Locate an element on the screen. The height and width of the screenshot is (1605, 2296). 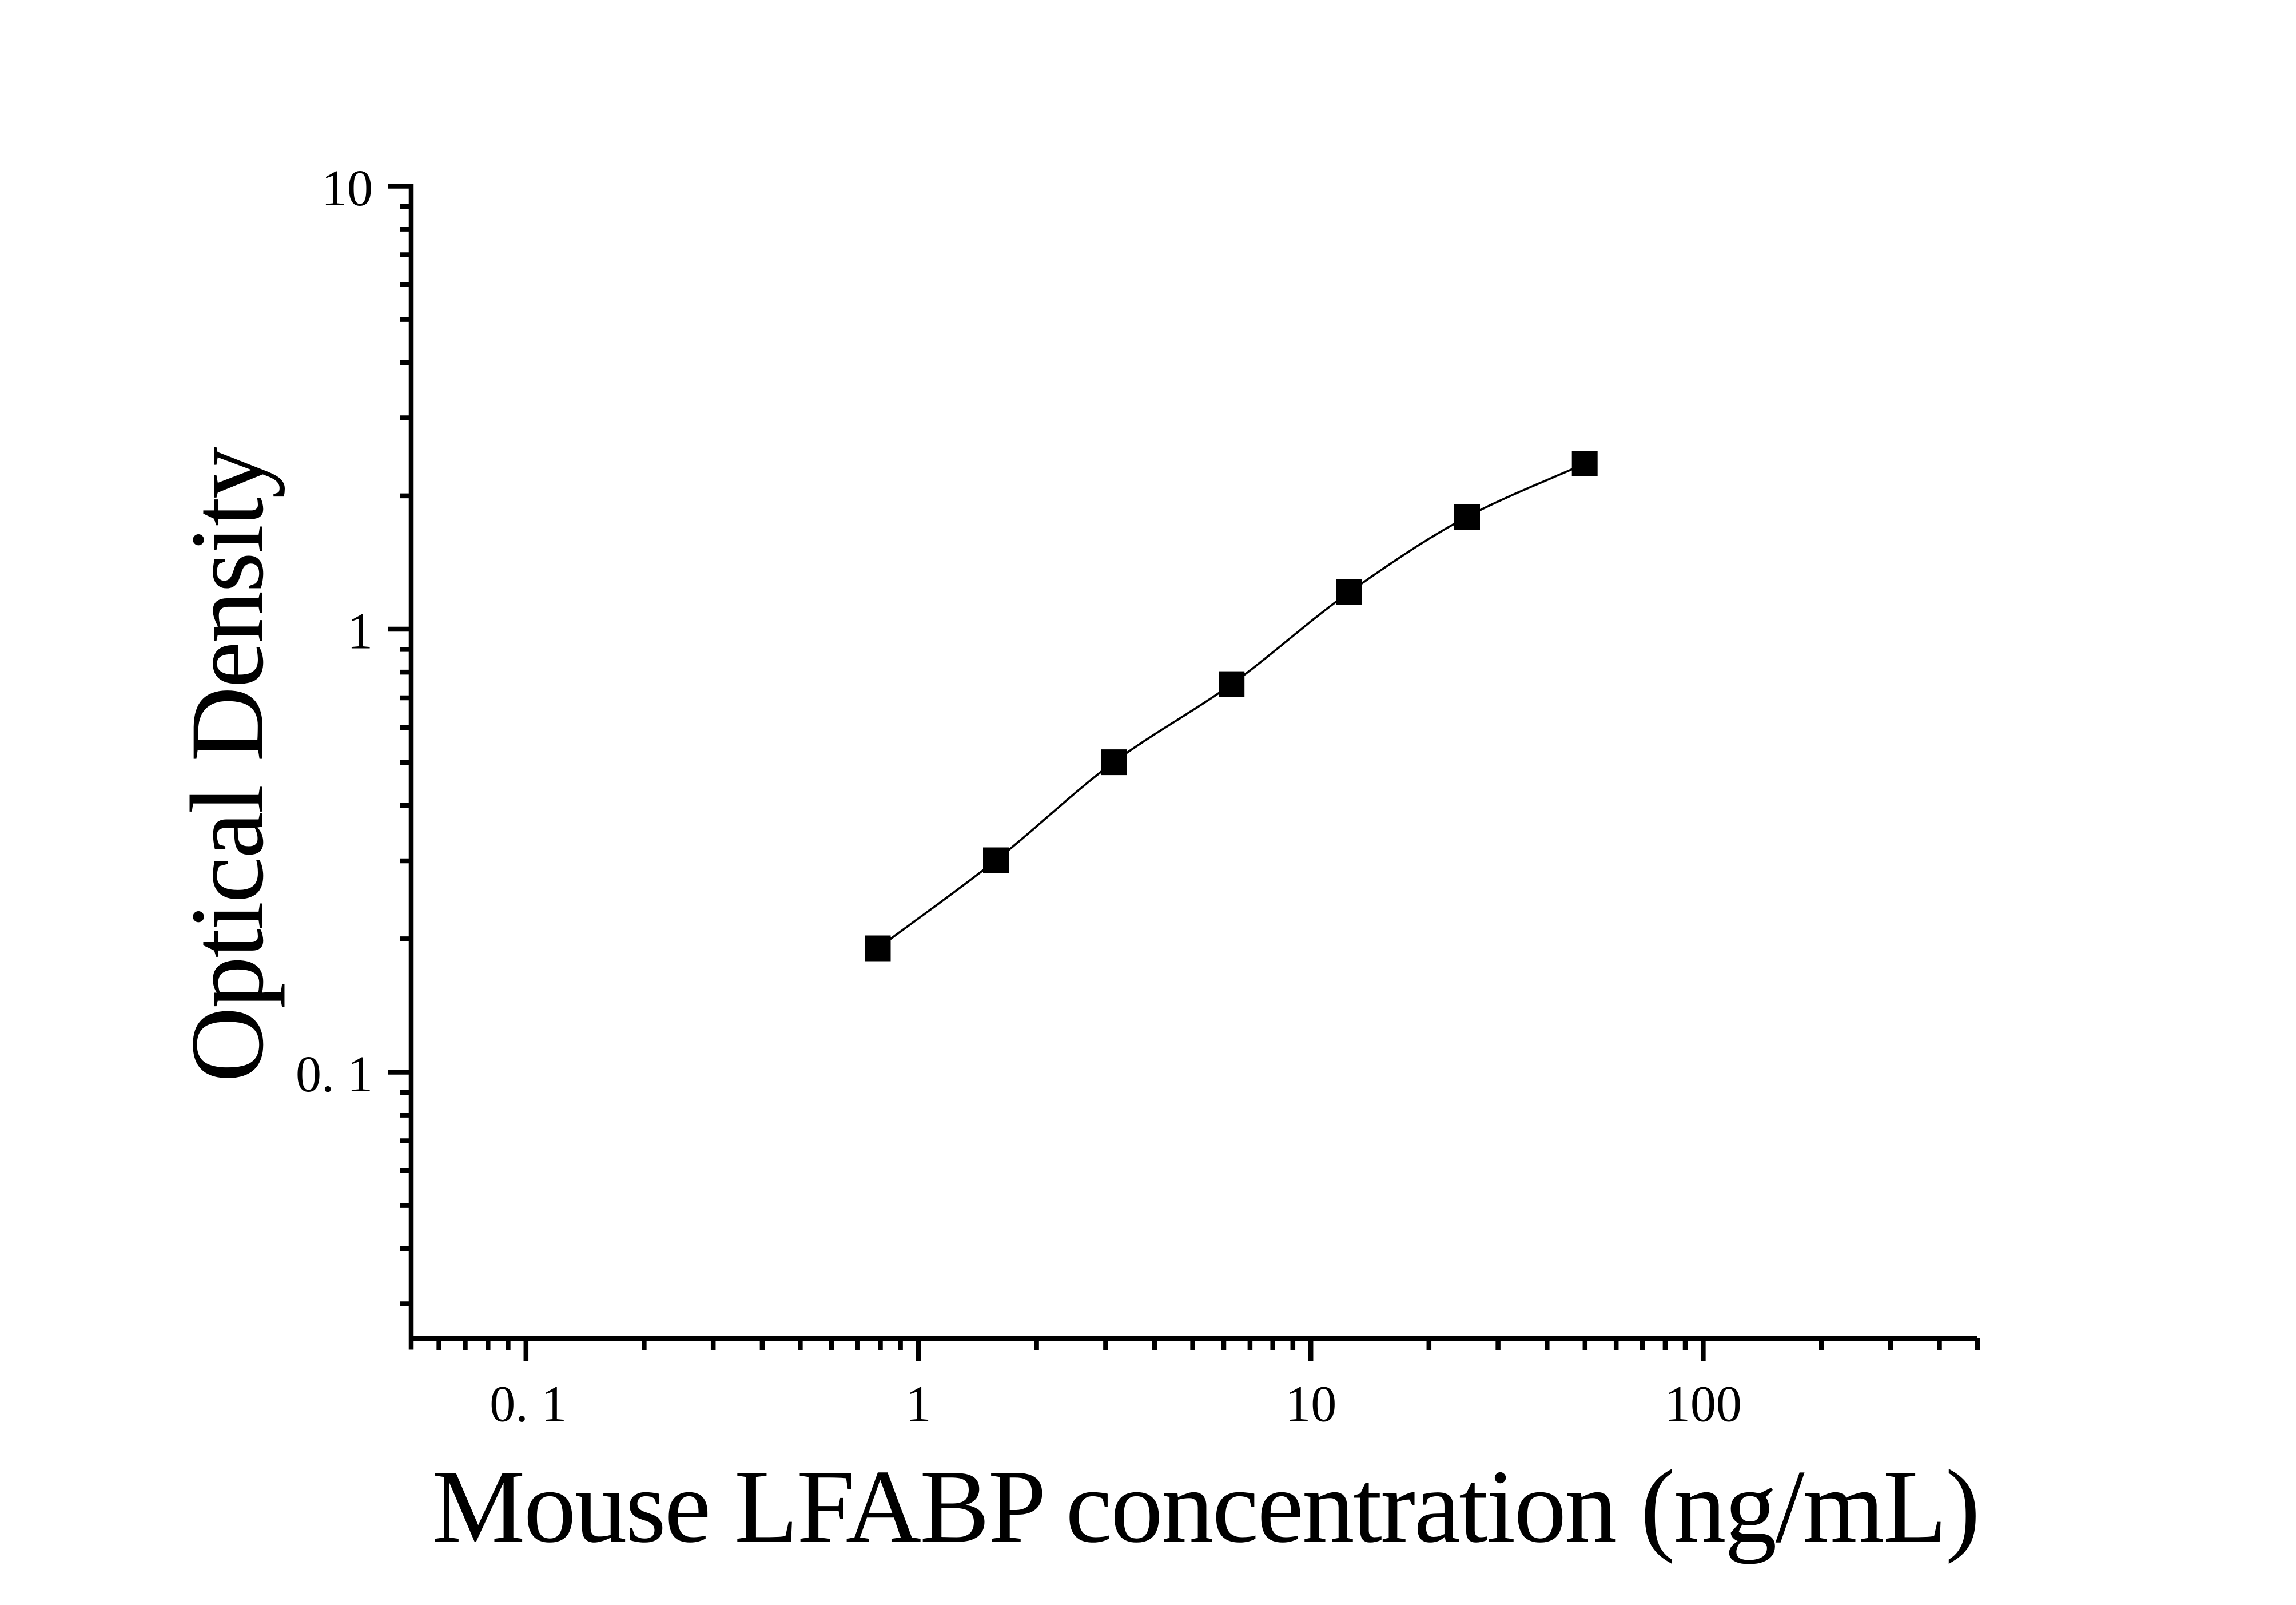
svg-text:Mouse LFABP concentration (ng/: Mouse LFABP concentration (ng/mL) is located at coordinates (1205, 1506).